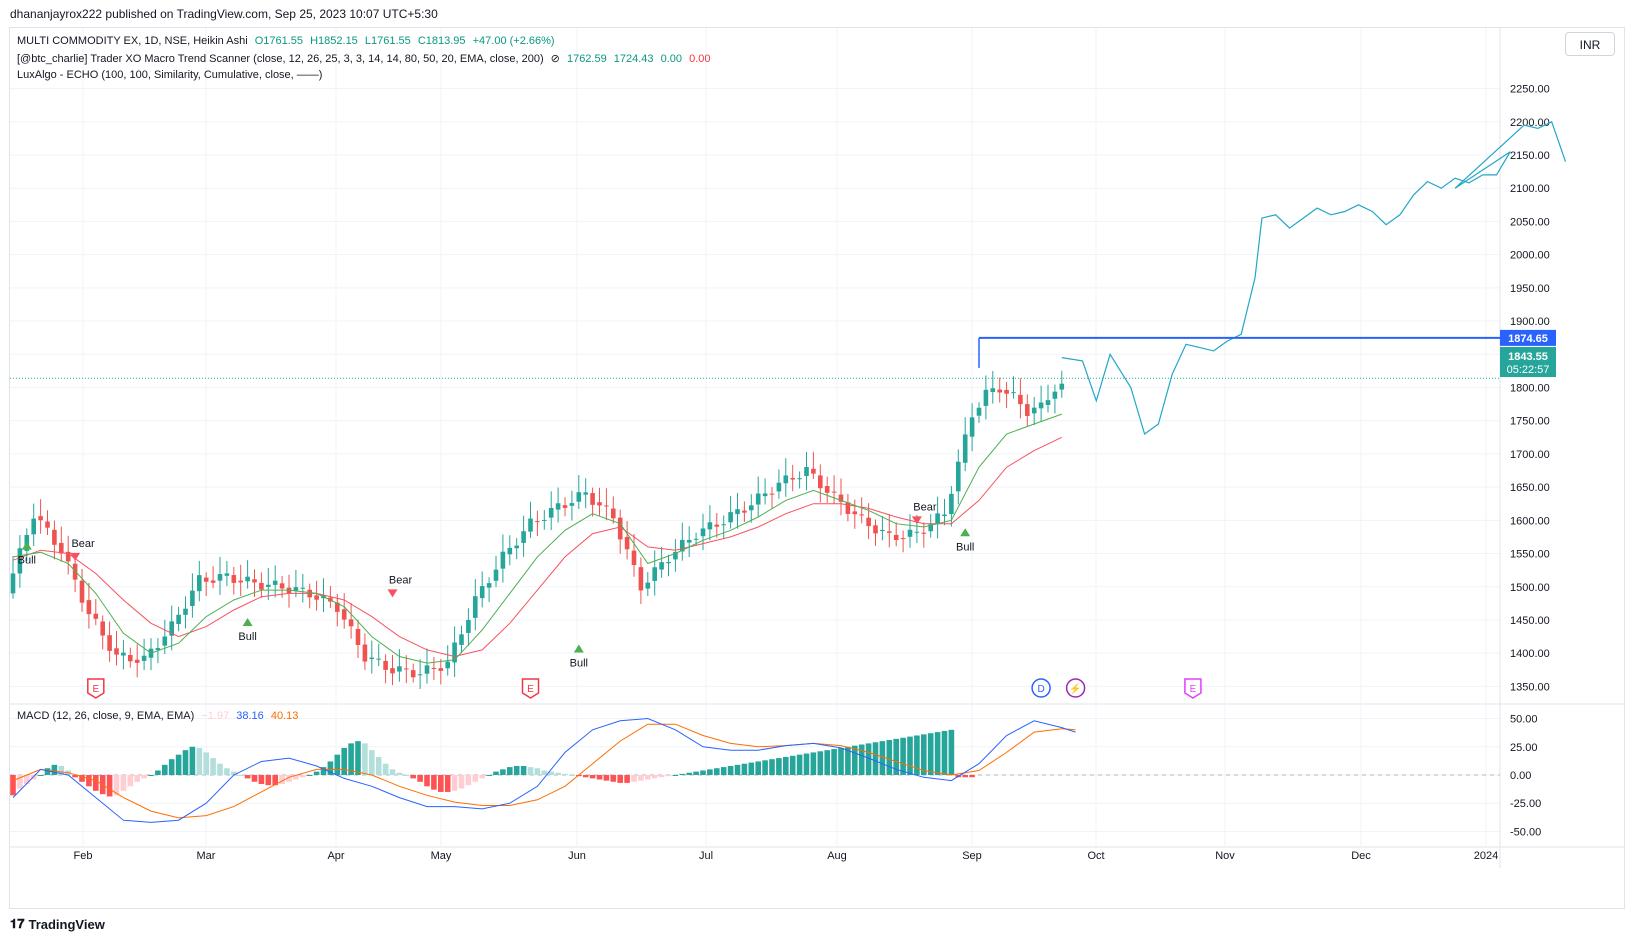  What do you see at coordinates (1590, 44) in the screenshot?
I see `currency-button: INR` at bounding box center [1590, 44].